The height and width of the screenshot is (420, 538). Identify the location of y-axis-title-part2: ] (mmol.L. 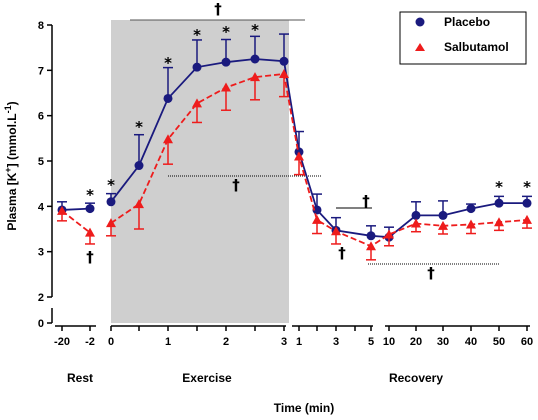
(12, 140).